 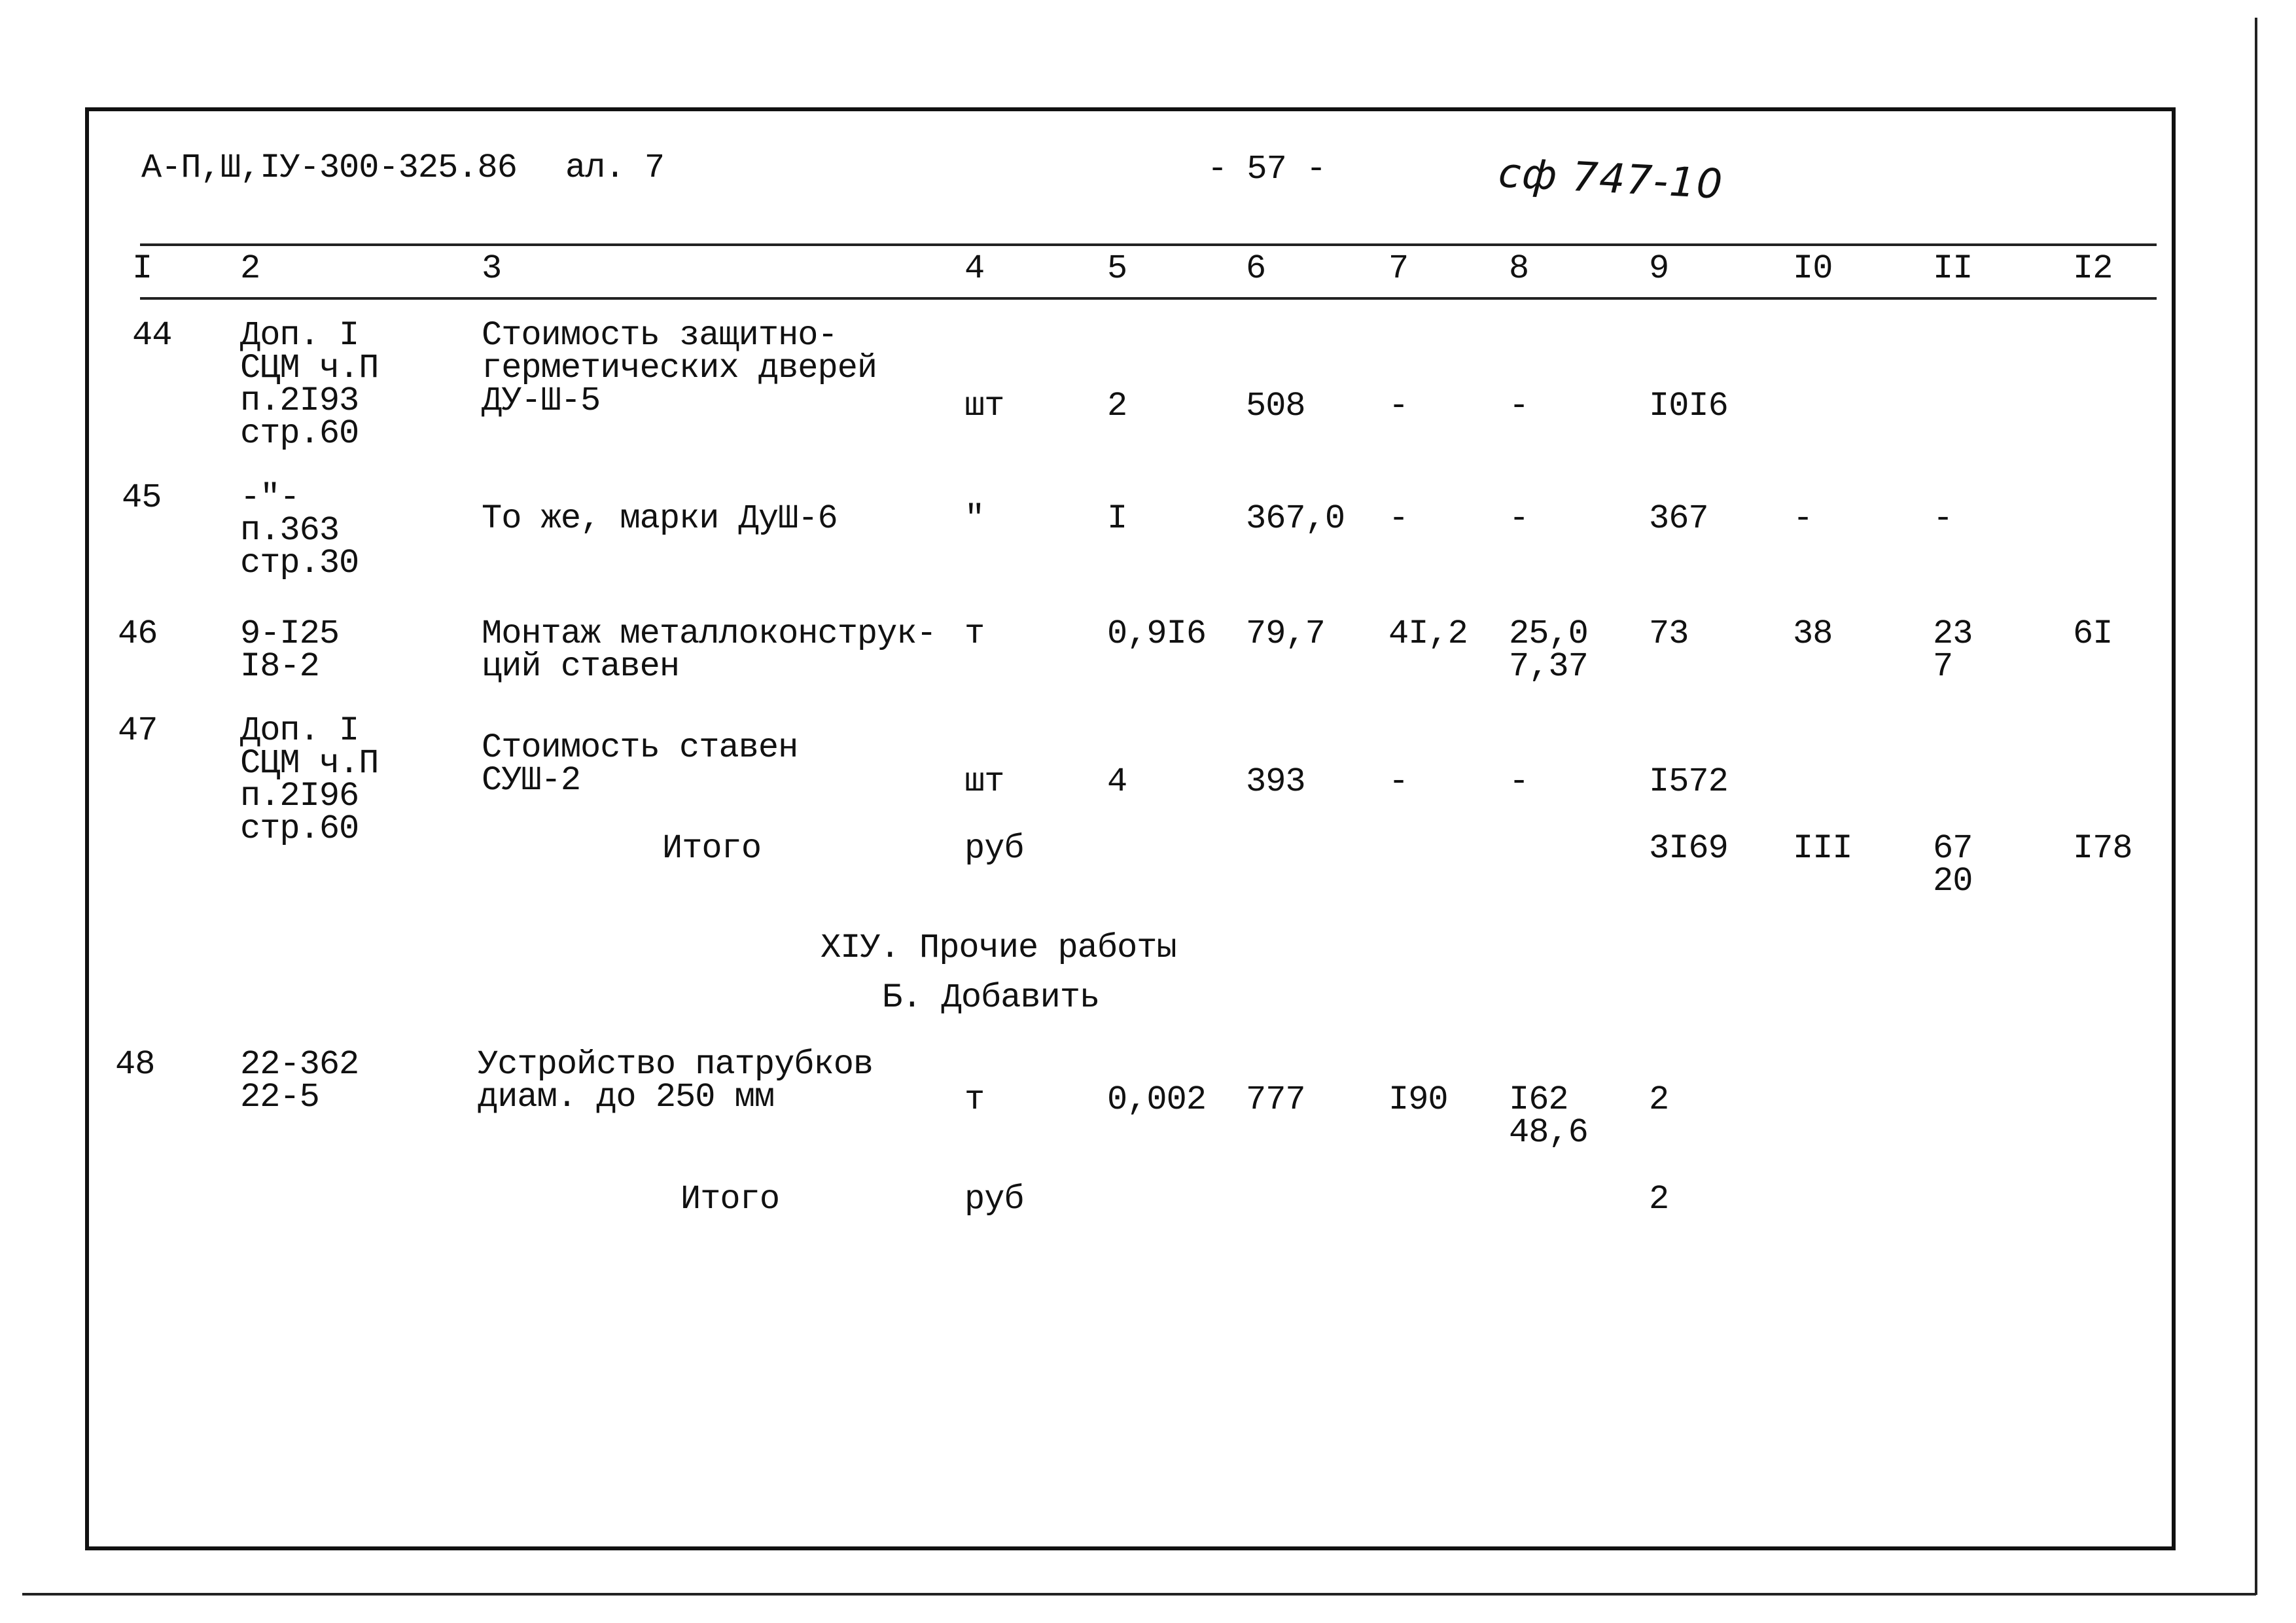 I want to click on page-number: - 57 -, so click(x=1267, y=169).